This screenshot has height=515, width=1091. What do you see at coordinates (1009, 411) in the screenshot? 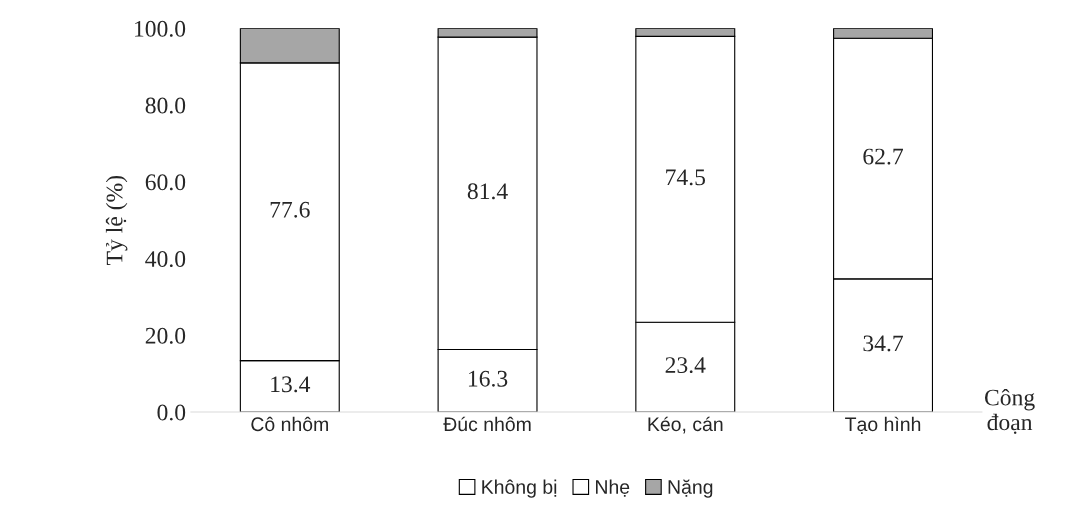
I see `x-axis-title: Công đoạn` at bounding box center [1009, 411].